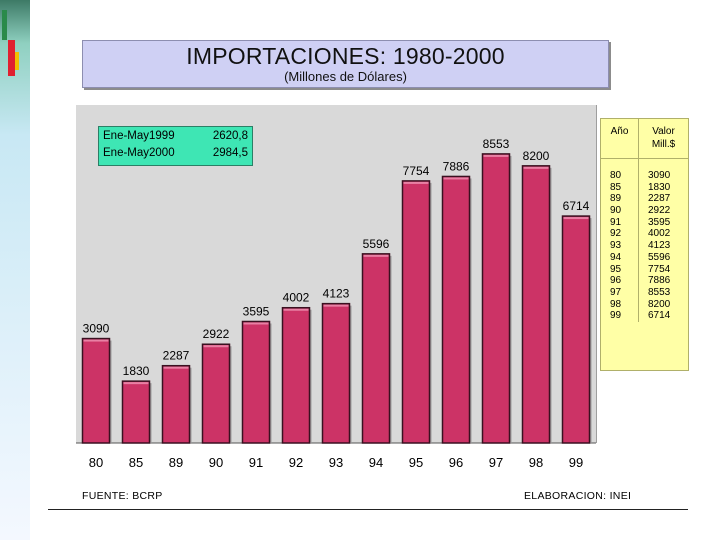 The height and width of the screenshot is (540, 720). I want to click on table-value-cell: 7754, so click(659, 269).